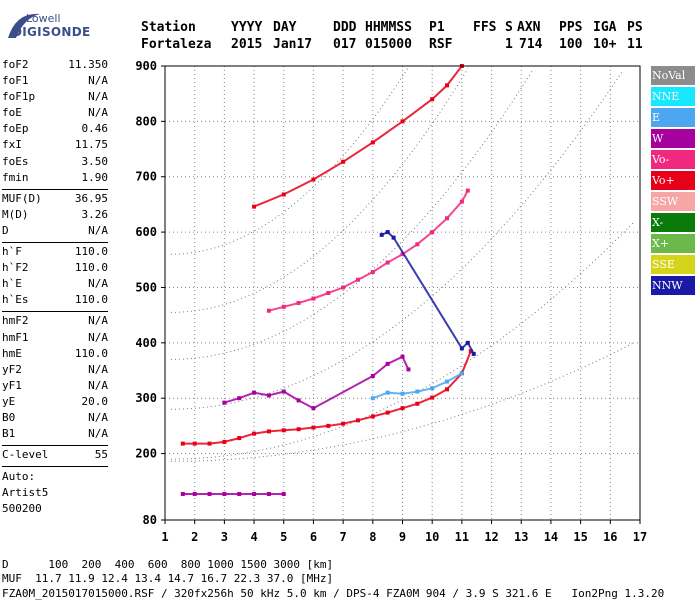 This screenshot has width=700, height=600. Describe the element at coordinates (15, 177) in the screenshot. I see `param-label: fmin` at that location.